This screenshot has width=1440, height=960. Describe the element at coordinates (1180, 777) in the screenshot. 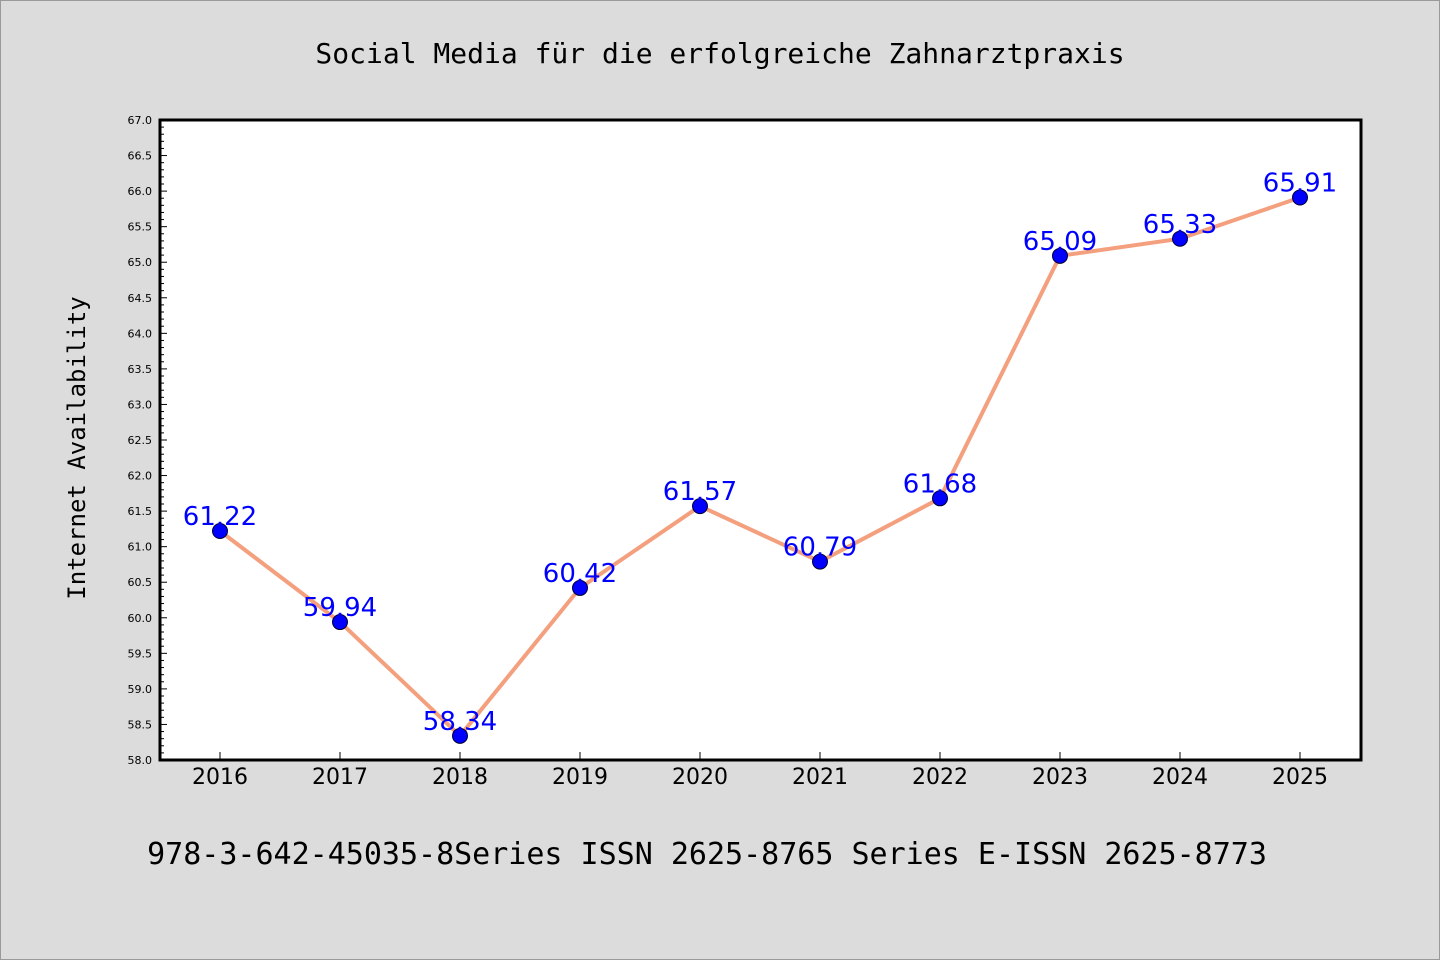

I see `x-tick-label: 2024` at that location.